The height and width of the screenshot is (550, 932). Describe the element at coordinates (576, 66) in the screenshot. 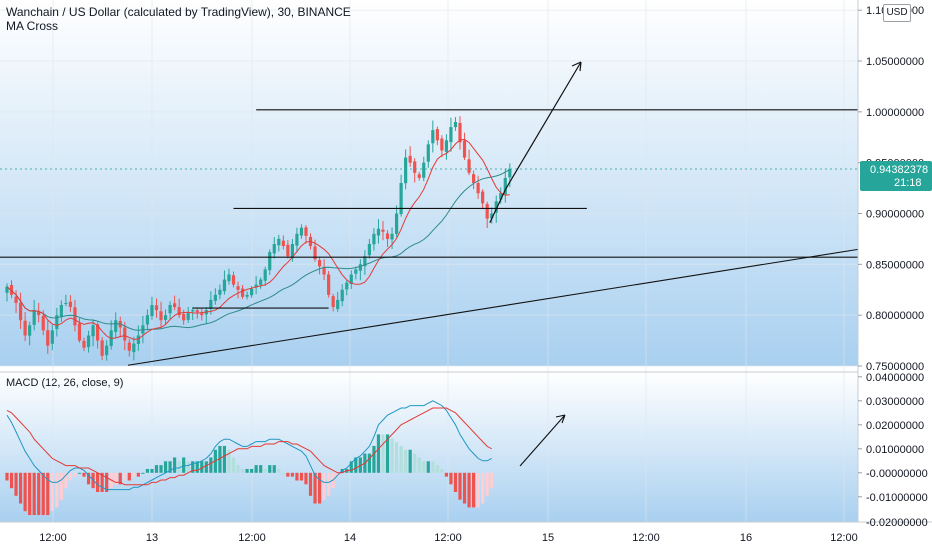

I see `projection-arrow-head` at that location.